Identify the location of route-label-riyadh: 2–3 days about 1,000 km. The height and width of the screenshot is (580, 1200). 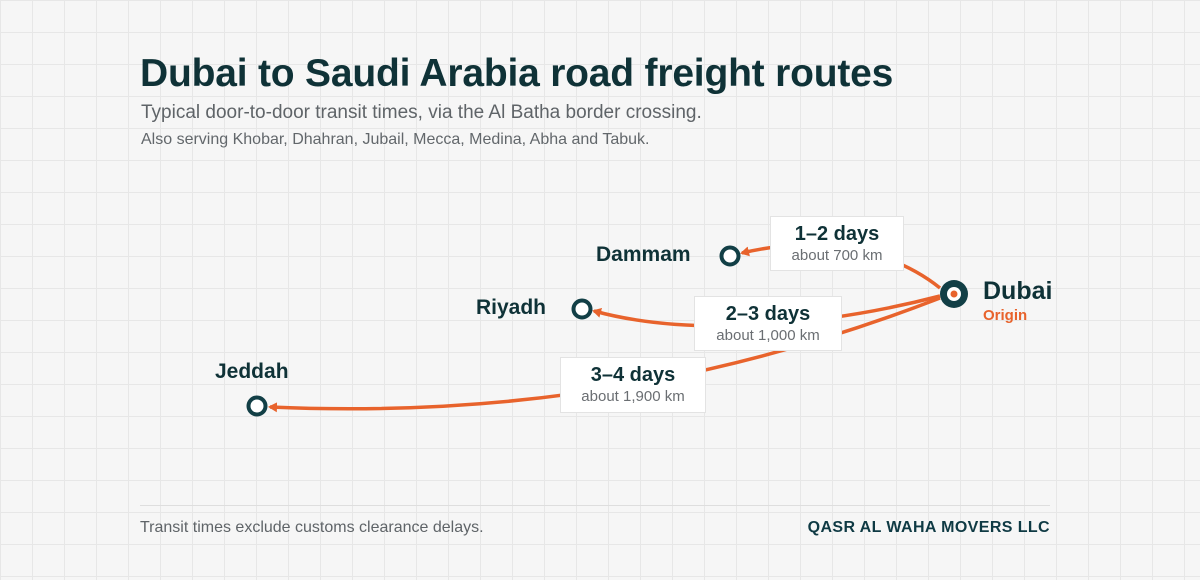
(768, 323).